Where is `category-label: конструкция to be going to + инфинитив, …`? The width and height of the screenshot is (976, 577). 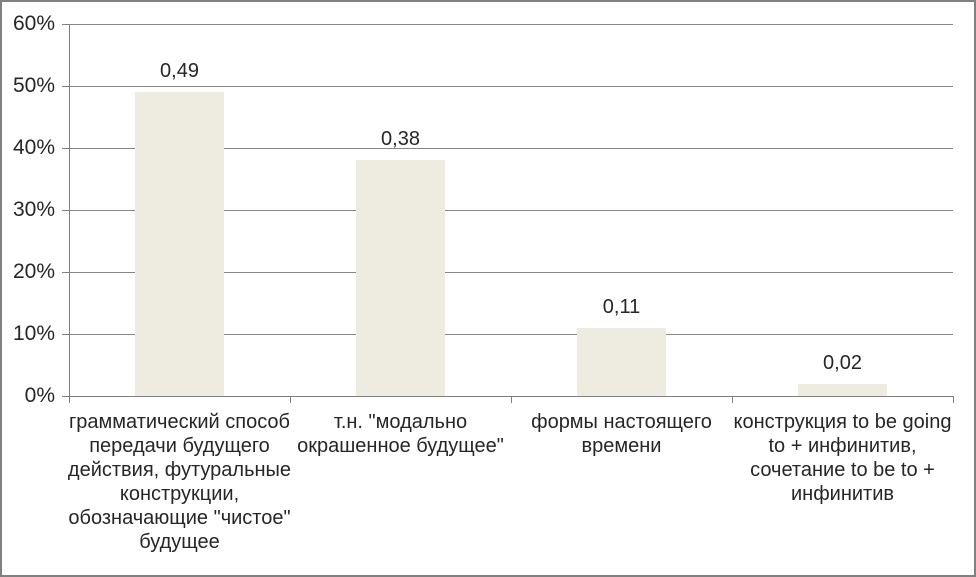
category-label: конструкция to be going to + инфинитив, … is located at coordinates (842, 458).